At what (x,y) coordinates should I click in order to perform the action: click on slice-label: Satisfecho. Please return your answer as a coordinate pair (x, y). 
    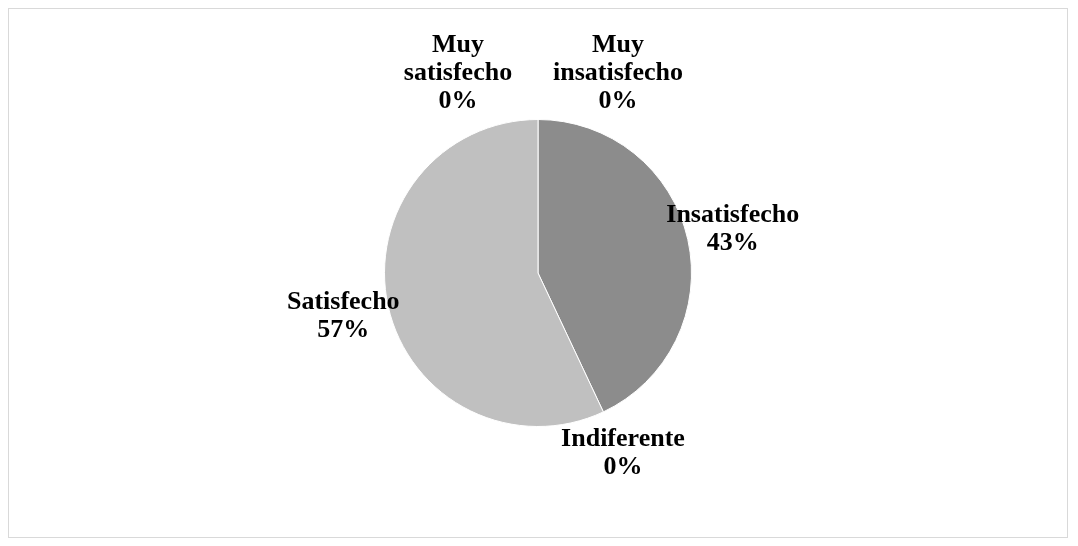
    Looking at the image, I should click on (343, 301).